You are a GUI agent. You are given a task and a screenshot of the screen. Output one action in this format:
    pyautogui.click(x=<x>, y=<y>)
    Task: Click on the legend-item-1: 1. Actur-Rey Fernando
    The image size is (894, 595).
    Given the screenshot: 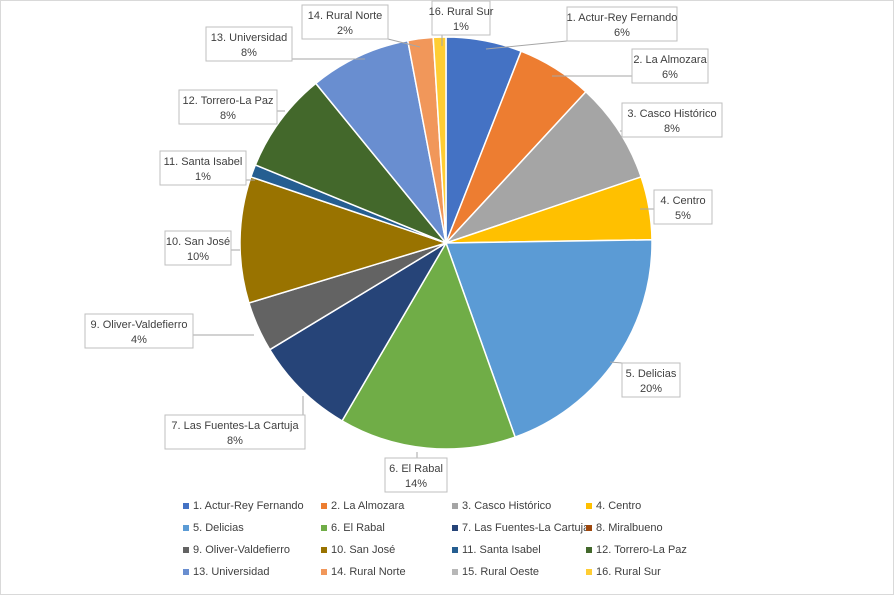 What is the action you would take?
    pyautogui.click(x=243, y=506)
    